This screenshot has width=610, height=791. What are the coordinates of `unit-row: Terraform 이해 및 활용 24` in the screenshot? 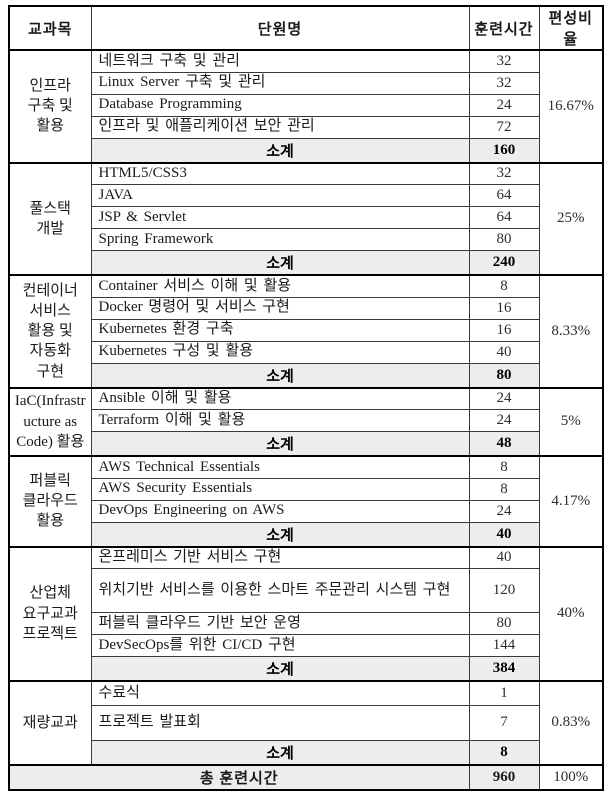 It's located at (306, 420).